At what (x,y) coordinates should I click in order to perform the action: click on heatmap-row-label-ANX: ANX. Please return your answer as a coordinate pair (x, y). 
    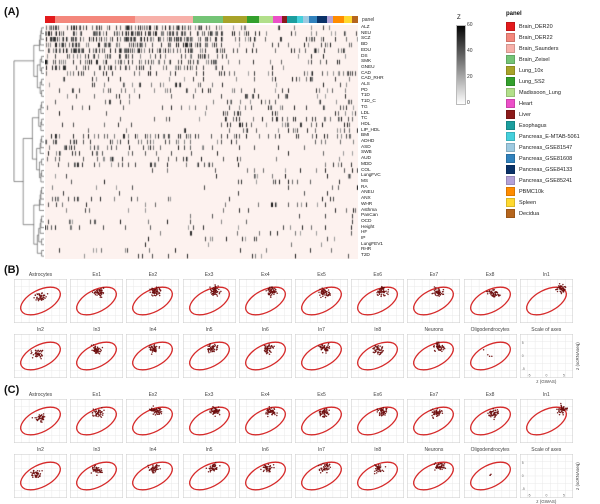
    Looking at the image, I should click on (366, 199).